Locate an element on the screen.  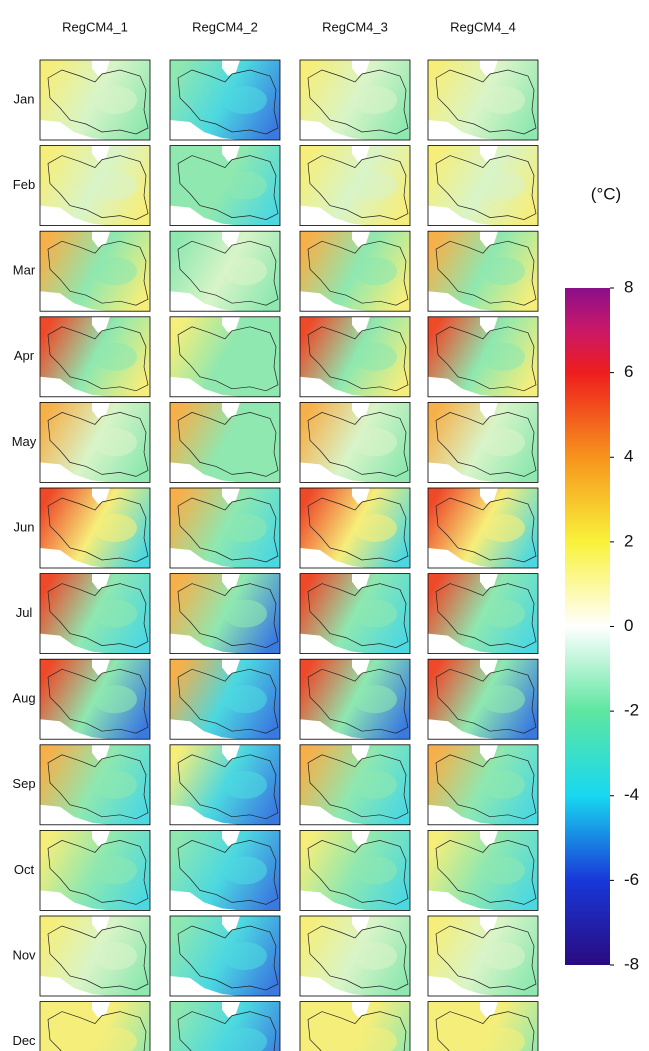
column-title: RegCM4_4 is located at coordinates (483, 26).